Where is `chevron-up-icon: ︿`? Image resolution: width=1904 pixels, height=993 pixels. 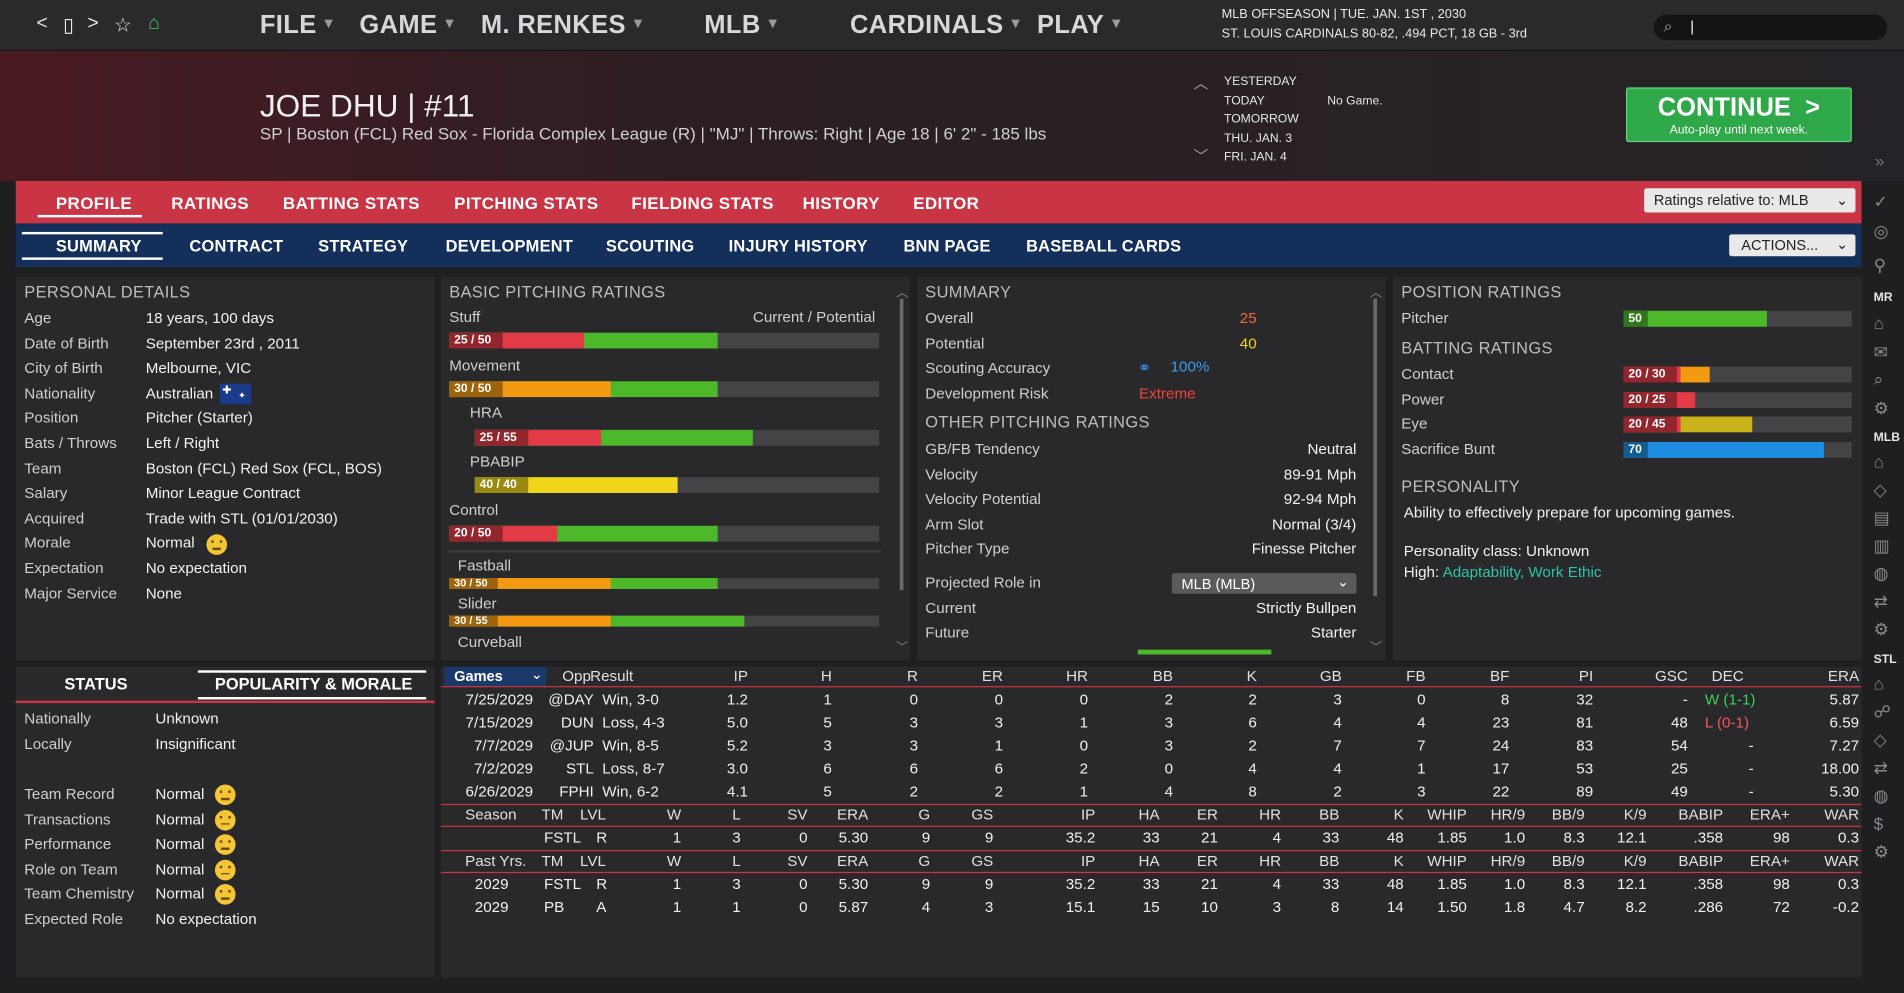 chevron-up-icon: ︿ is located at coordinates (1201, 84).